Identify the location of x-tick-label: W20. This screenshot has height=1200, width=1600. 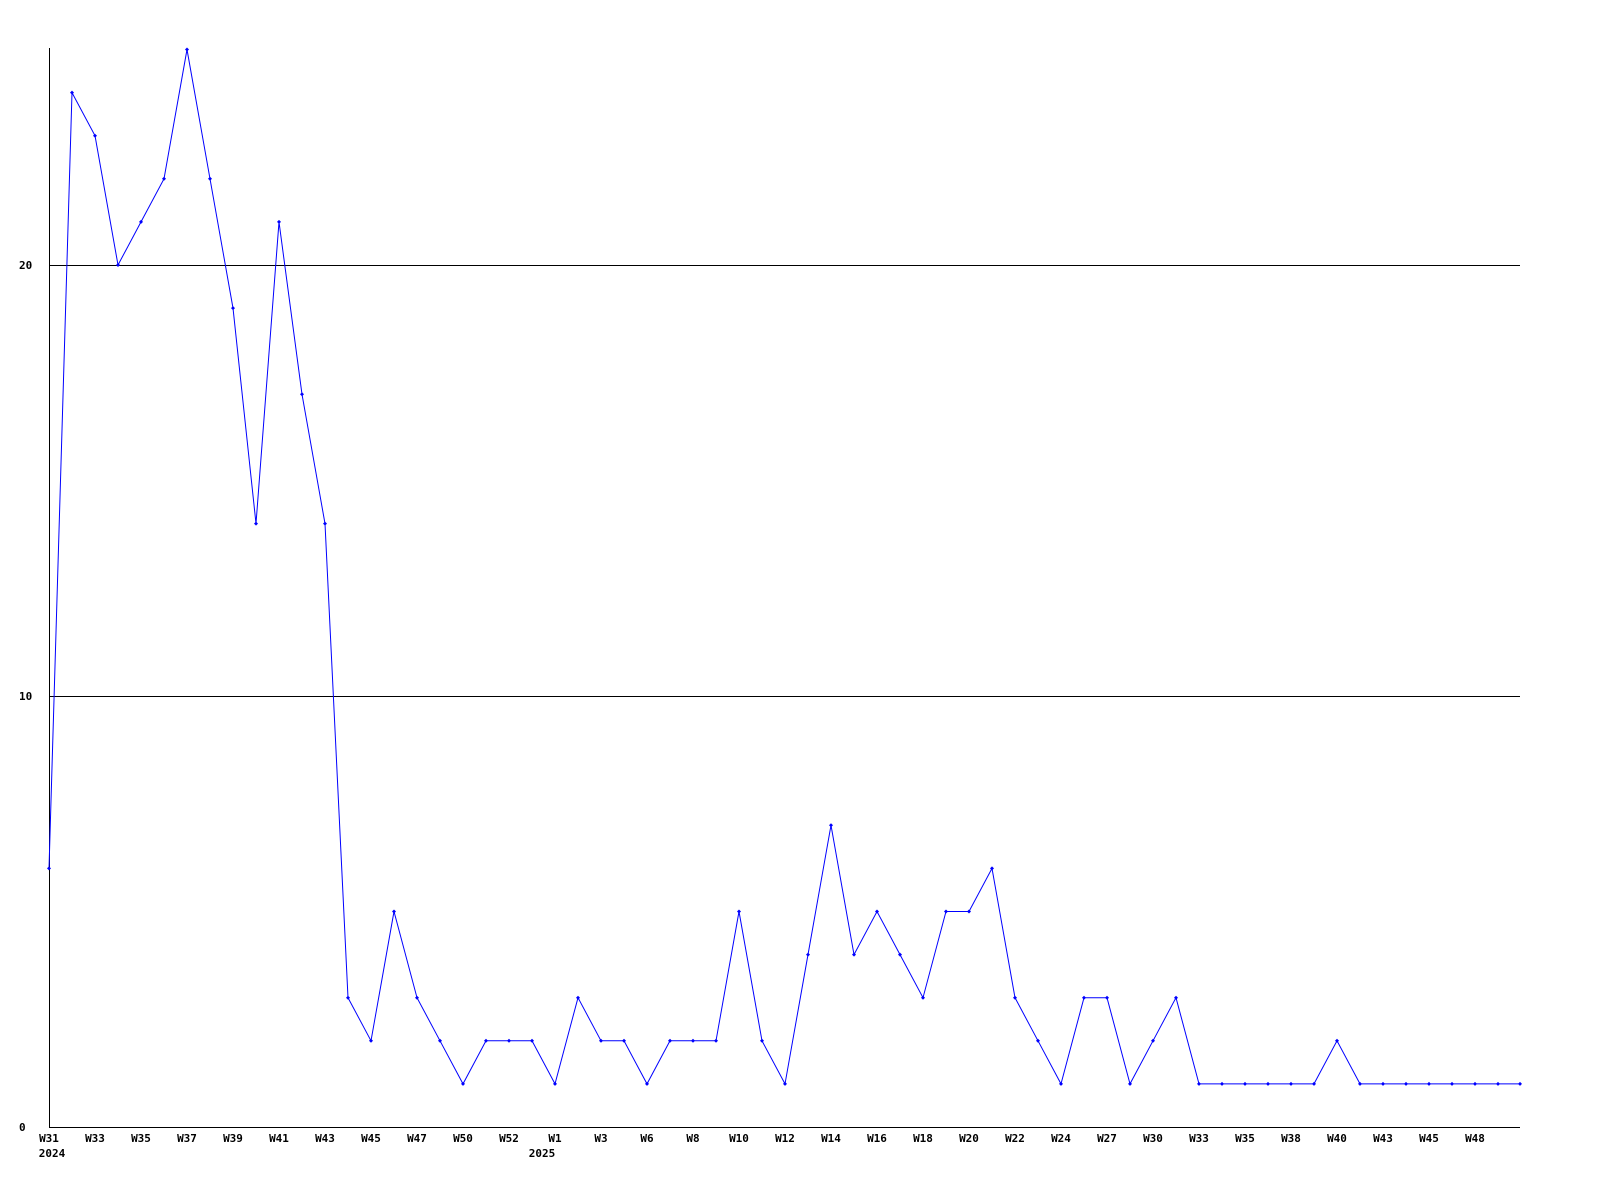
(969, 1138).